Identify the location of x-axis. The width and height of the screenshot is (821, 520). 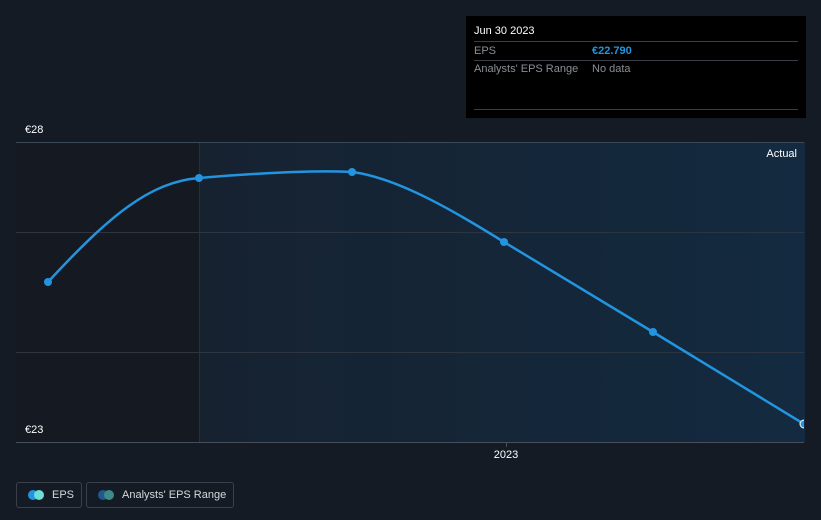
(410, 442).